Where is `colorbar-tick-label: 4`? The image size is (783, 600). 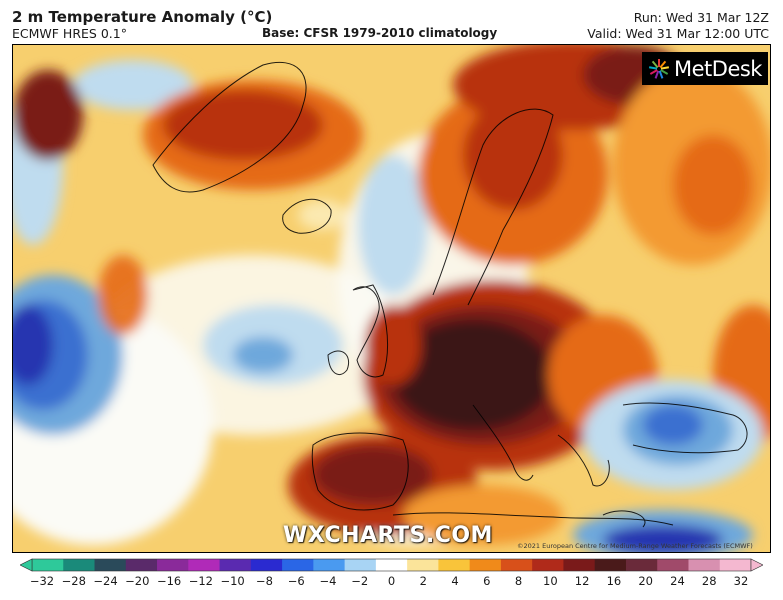 colorbar-tick-label: 4 is located at coordinates (455, 581).